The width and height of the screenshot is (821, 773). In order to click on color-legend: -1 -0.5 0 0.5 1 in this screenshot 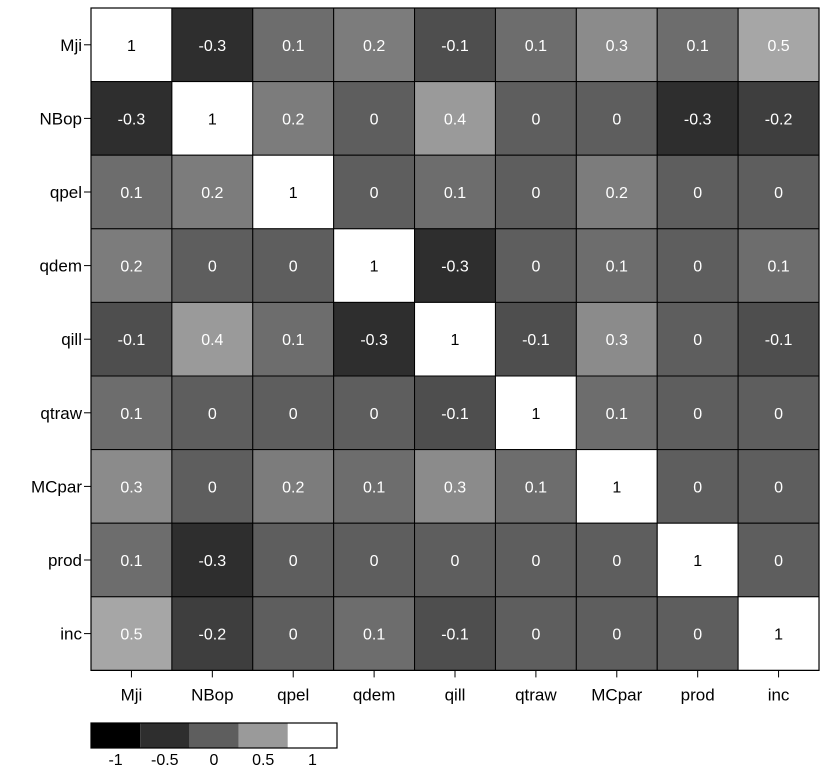, I will do `click(214, 745)`.